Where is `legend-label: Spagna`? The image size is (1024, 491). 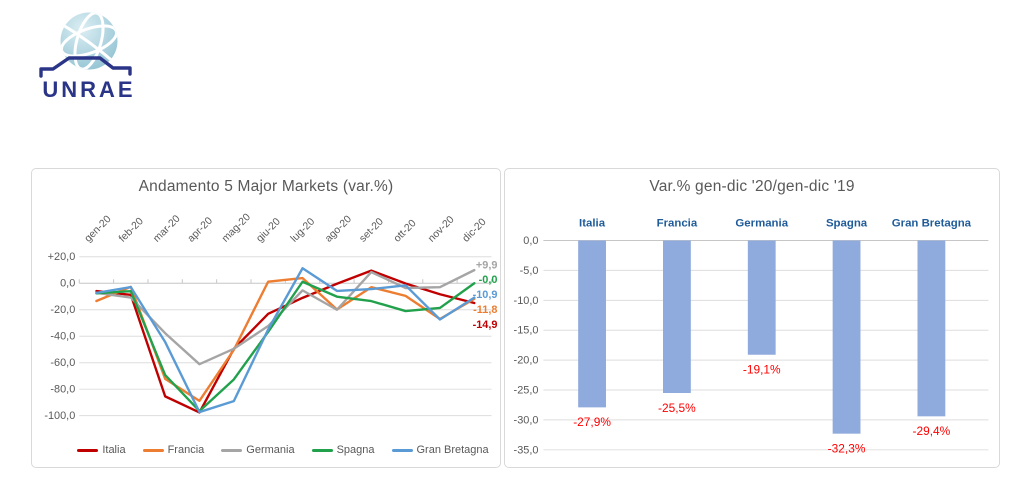
legend-label: Spagna is located at coordinates (355, 450).